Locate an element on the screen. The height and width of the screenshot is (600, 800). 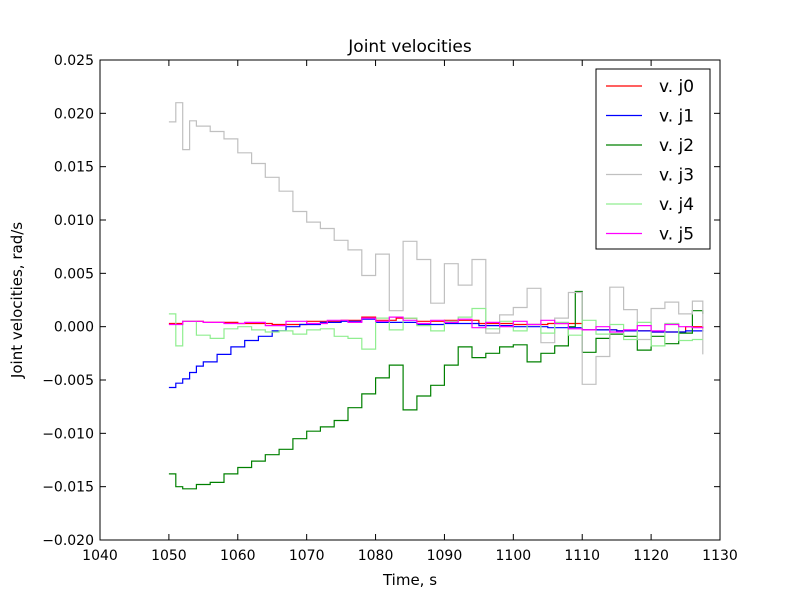
x-tick-label: 1060 is located at coordinates (238, 556).